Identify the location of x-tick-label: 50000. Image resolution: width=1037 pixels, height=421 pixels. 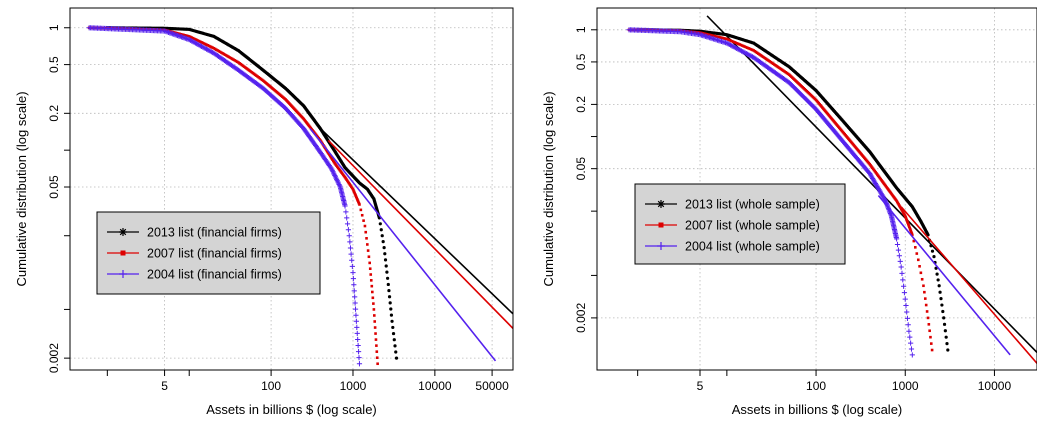
(492, 386).